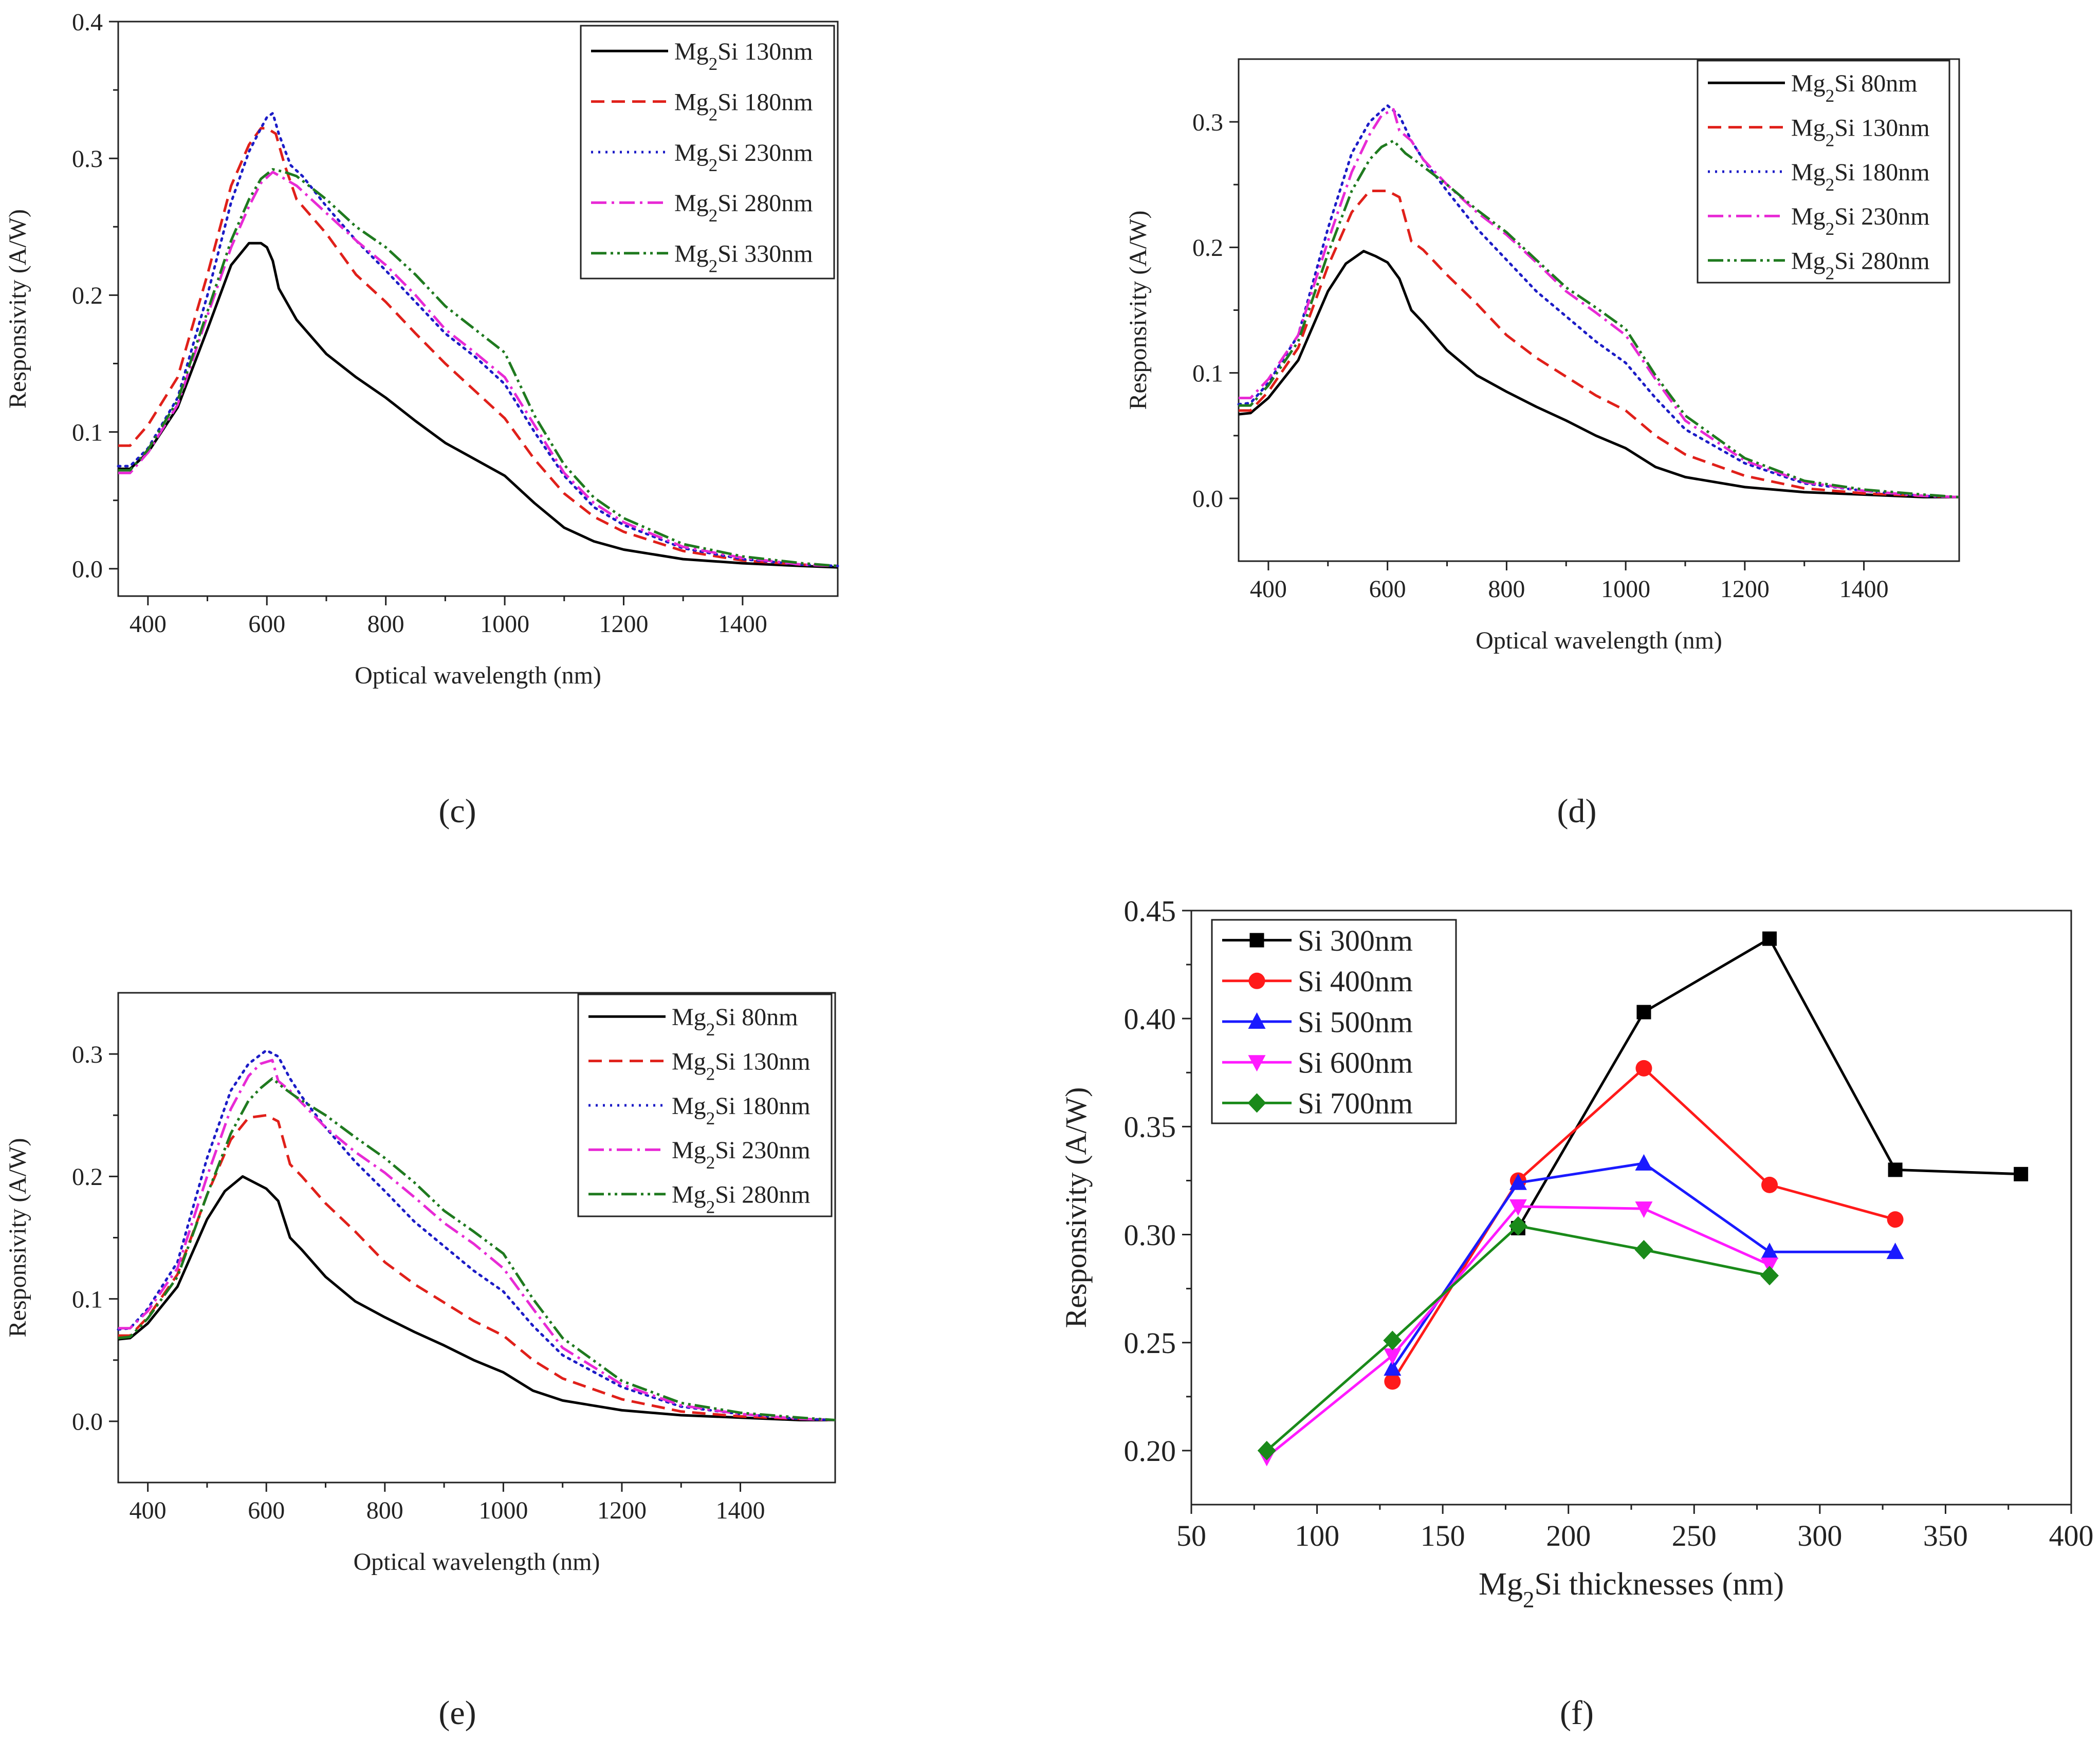 This screenshot has width=2100, height=1741. Describe the element at coordinates (1945, 1535) in the screenshot. I see `x-tick-label: 350` at that location.